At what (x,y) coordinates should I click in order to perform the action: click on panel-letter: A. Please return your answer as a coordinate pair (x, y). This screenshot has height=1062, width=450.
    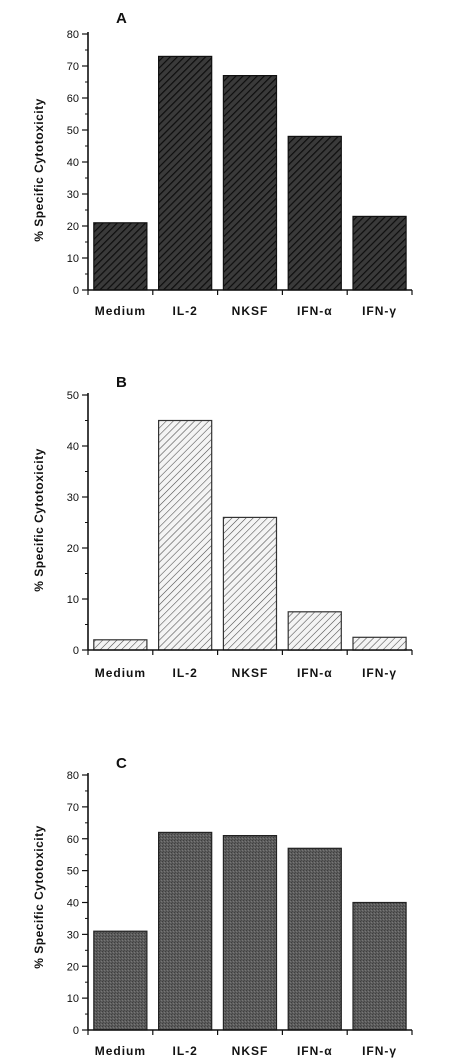
    Looking at the image, I should click on (121, 18).